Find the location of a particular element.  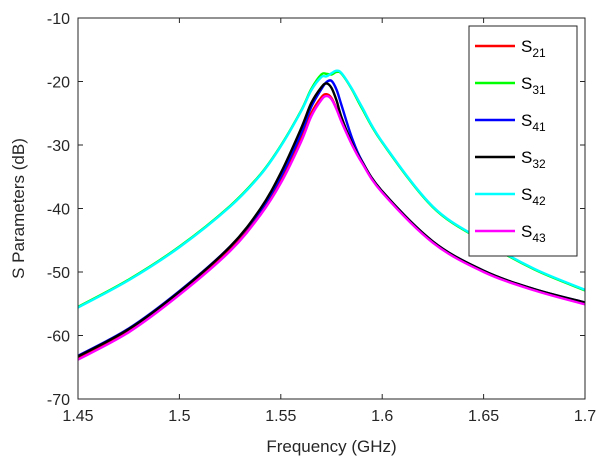

legend-label-subscript: 32 is located at coordinates (539, 164).